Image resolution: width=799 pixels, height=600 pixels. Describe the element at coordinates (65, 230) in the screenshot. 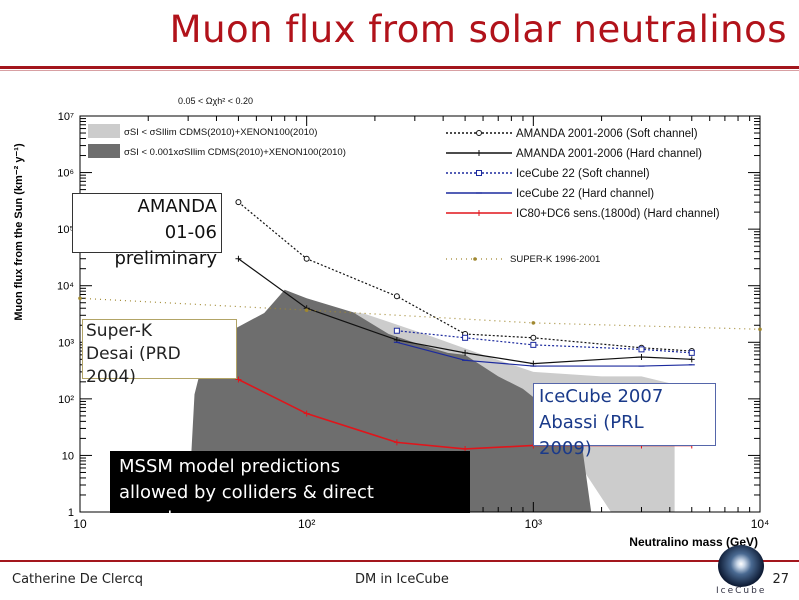

I see `y-tick-label-5: 10⁵` at that location.